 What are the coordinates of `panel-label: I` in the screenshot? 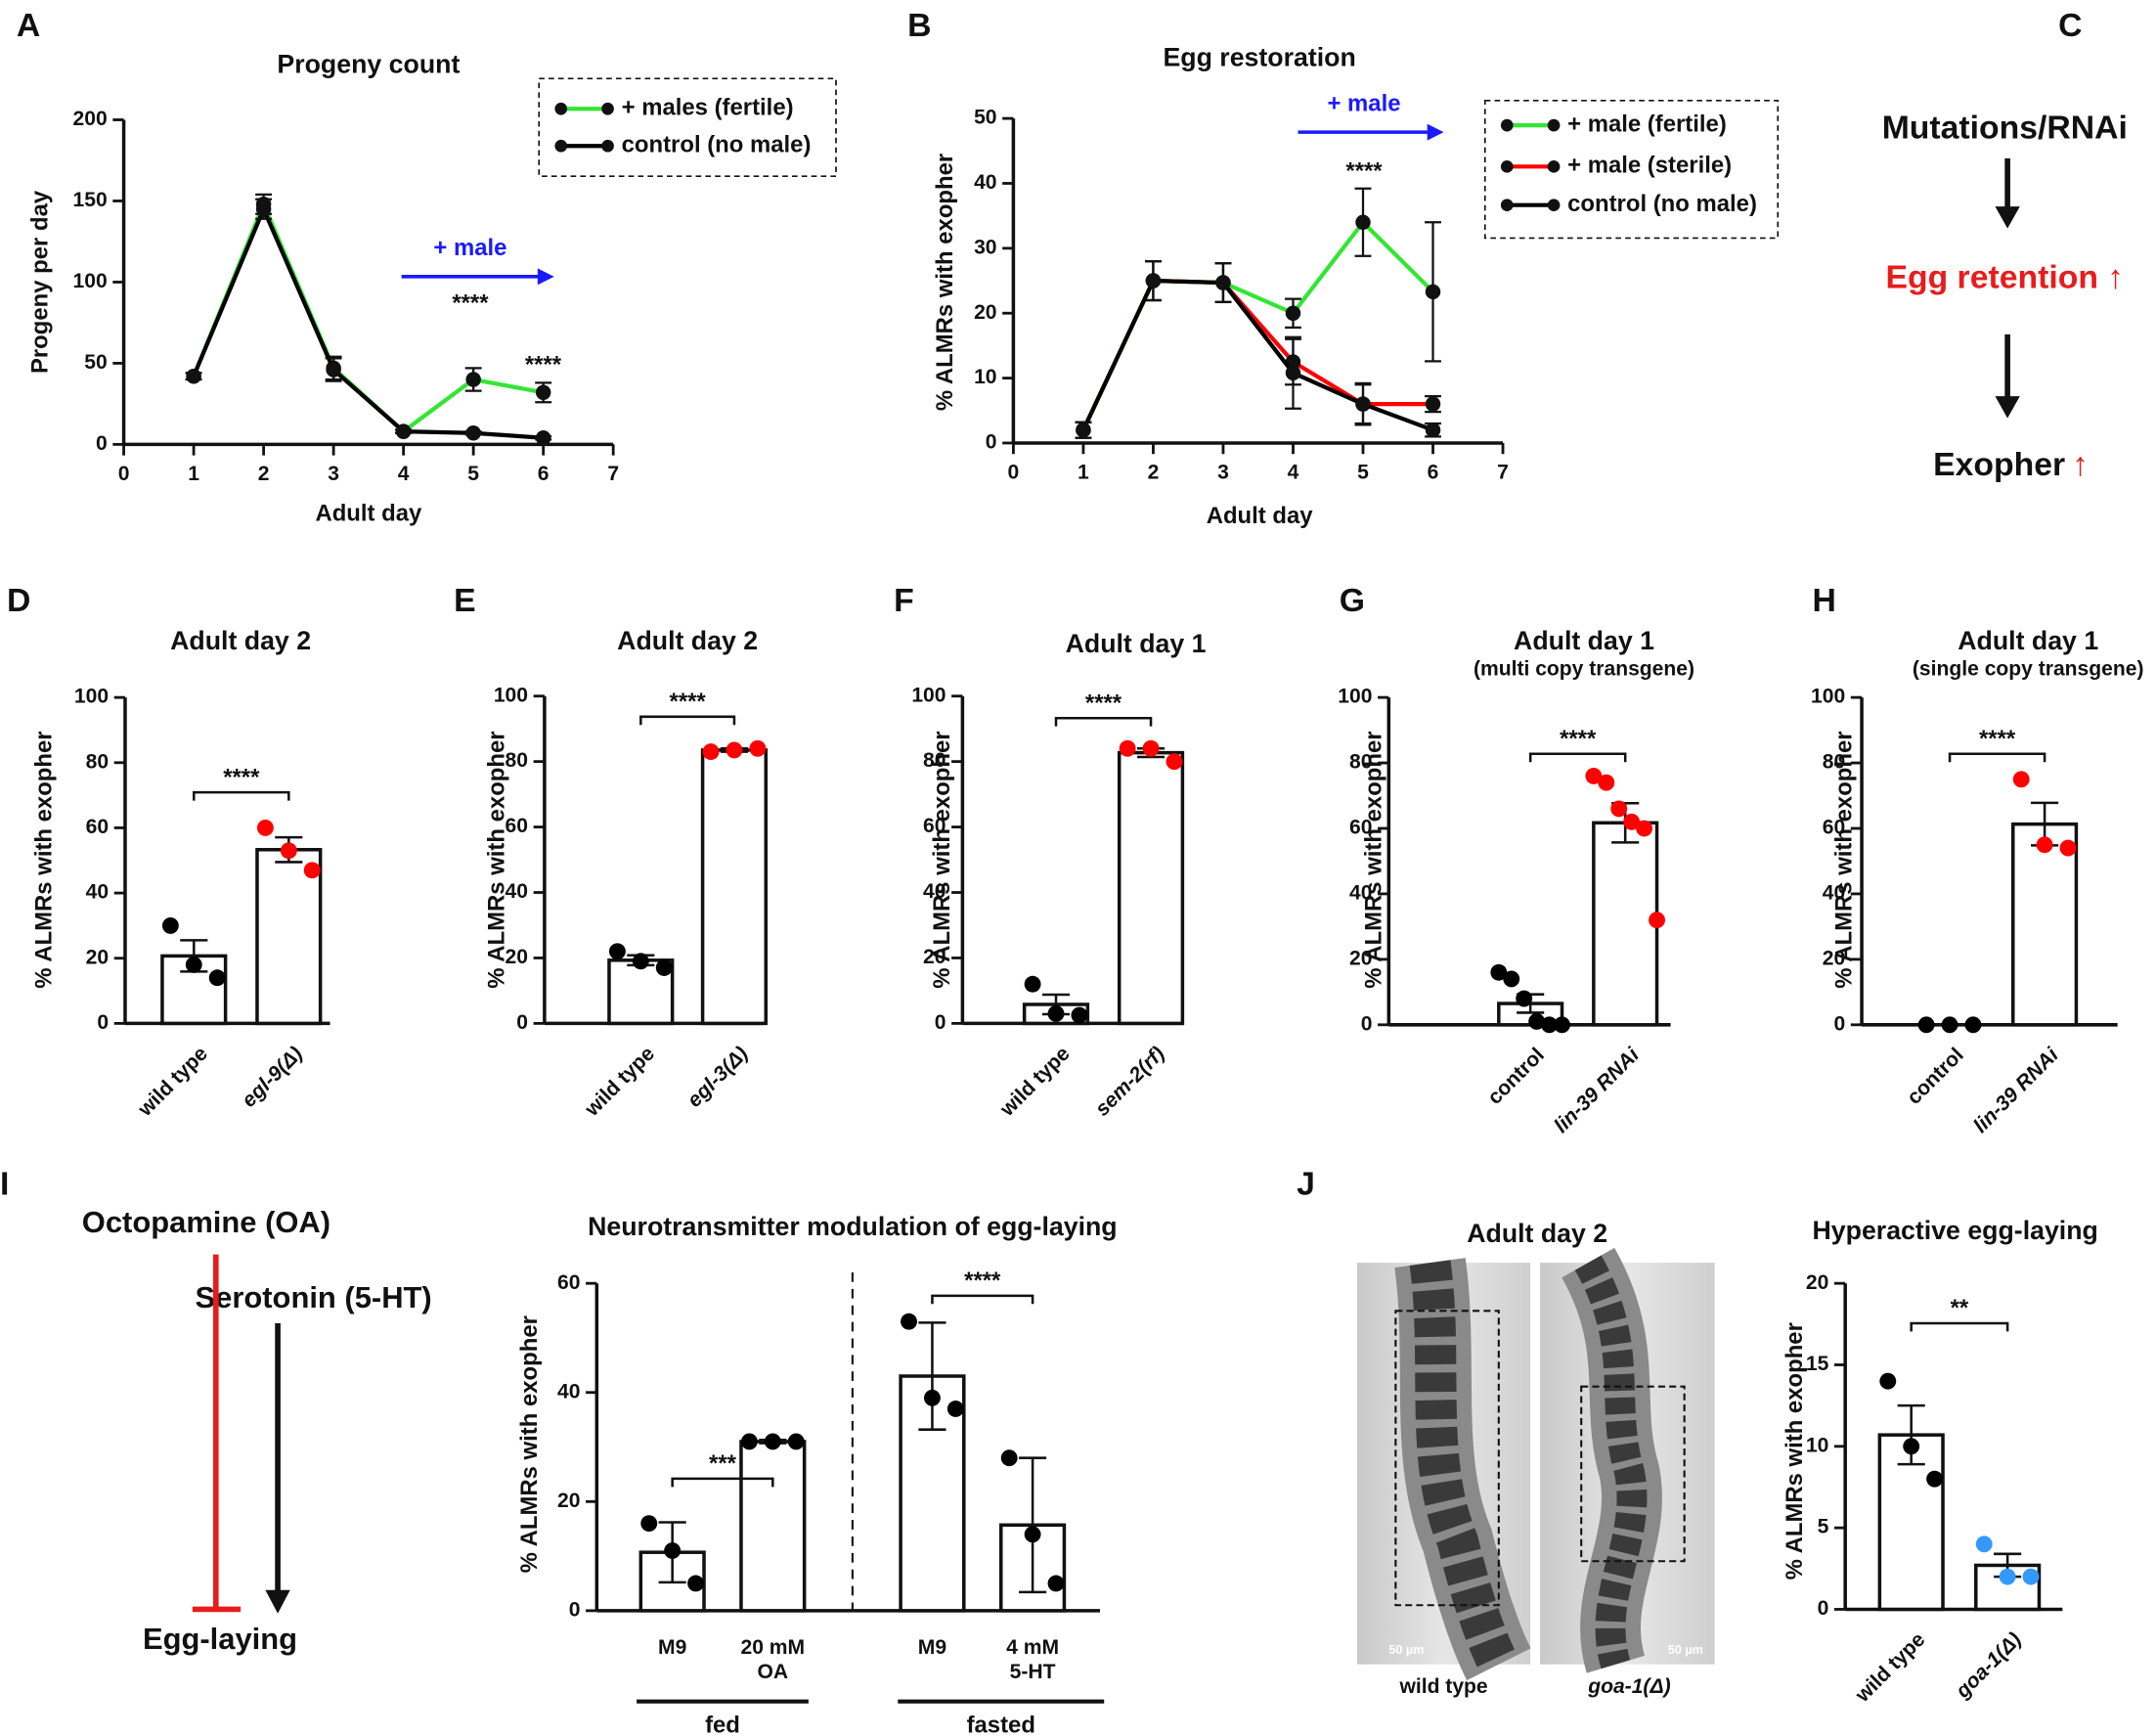 It's located at (4, 1183).